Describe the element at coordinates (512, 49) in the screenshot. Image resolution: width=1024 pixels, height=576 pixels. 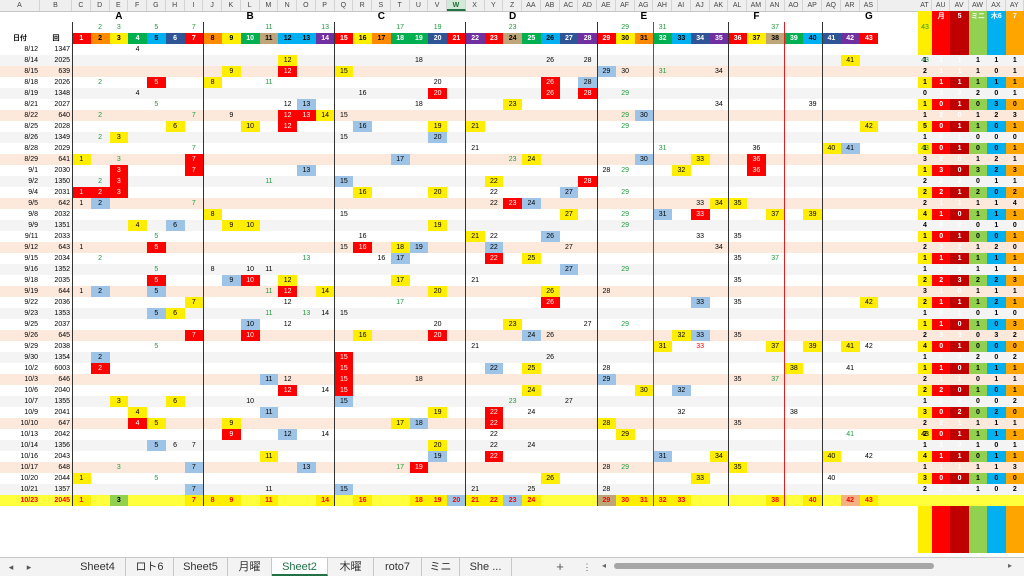
I see `draw-row: 8/12 1347 4` at that location.